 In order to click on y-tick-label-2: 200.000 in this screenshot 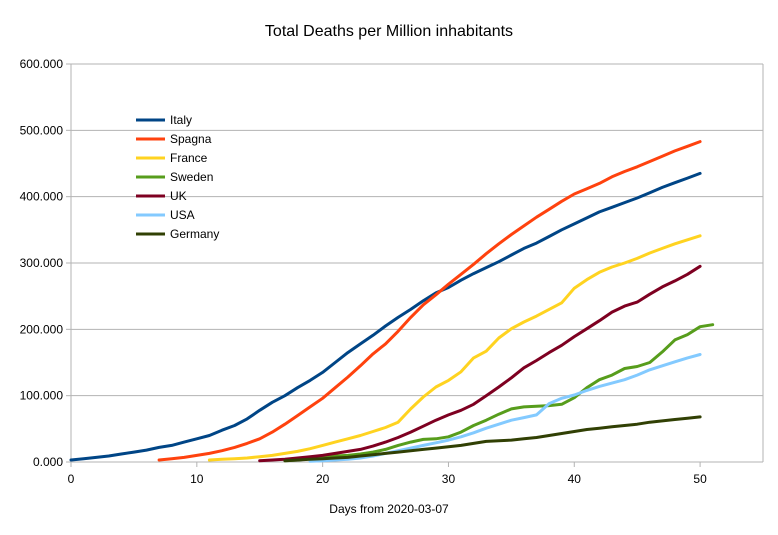, I will do `click(42, 329)`.